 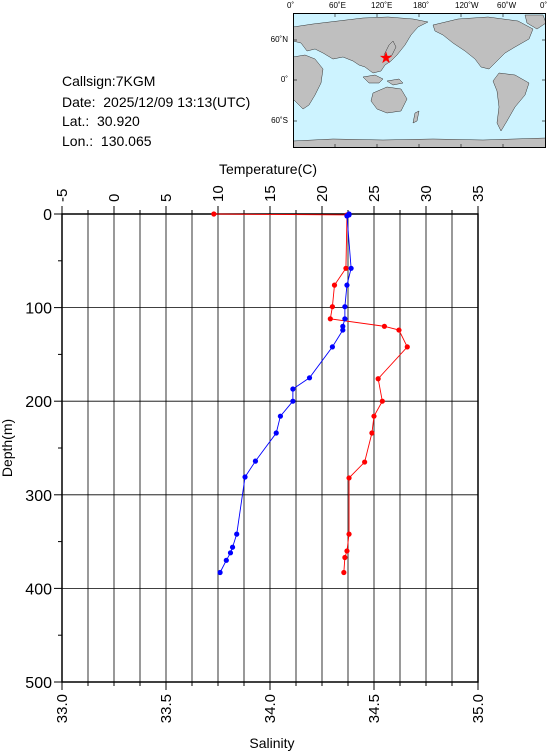 I want to click on salinity-profile-line, so click(x=285, y=393).